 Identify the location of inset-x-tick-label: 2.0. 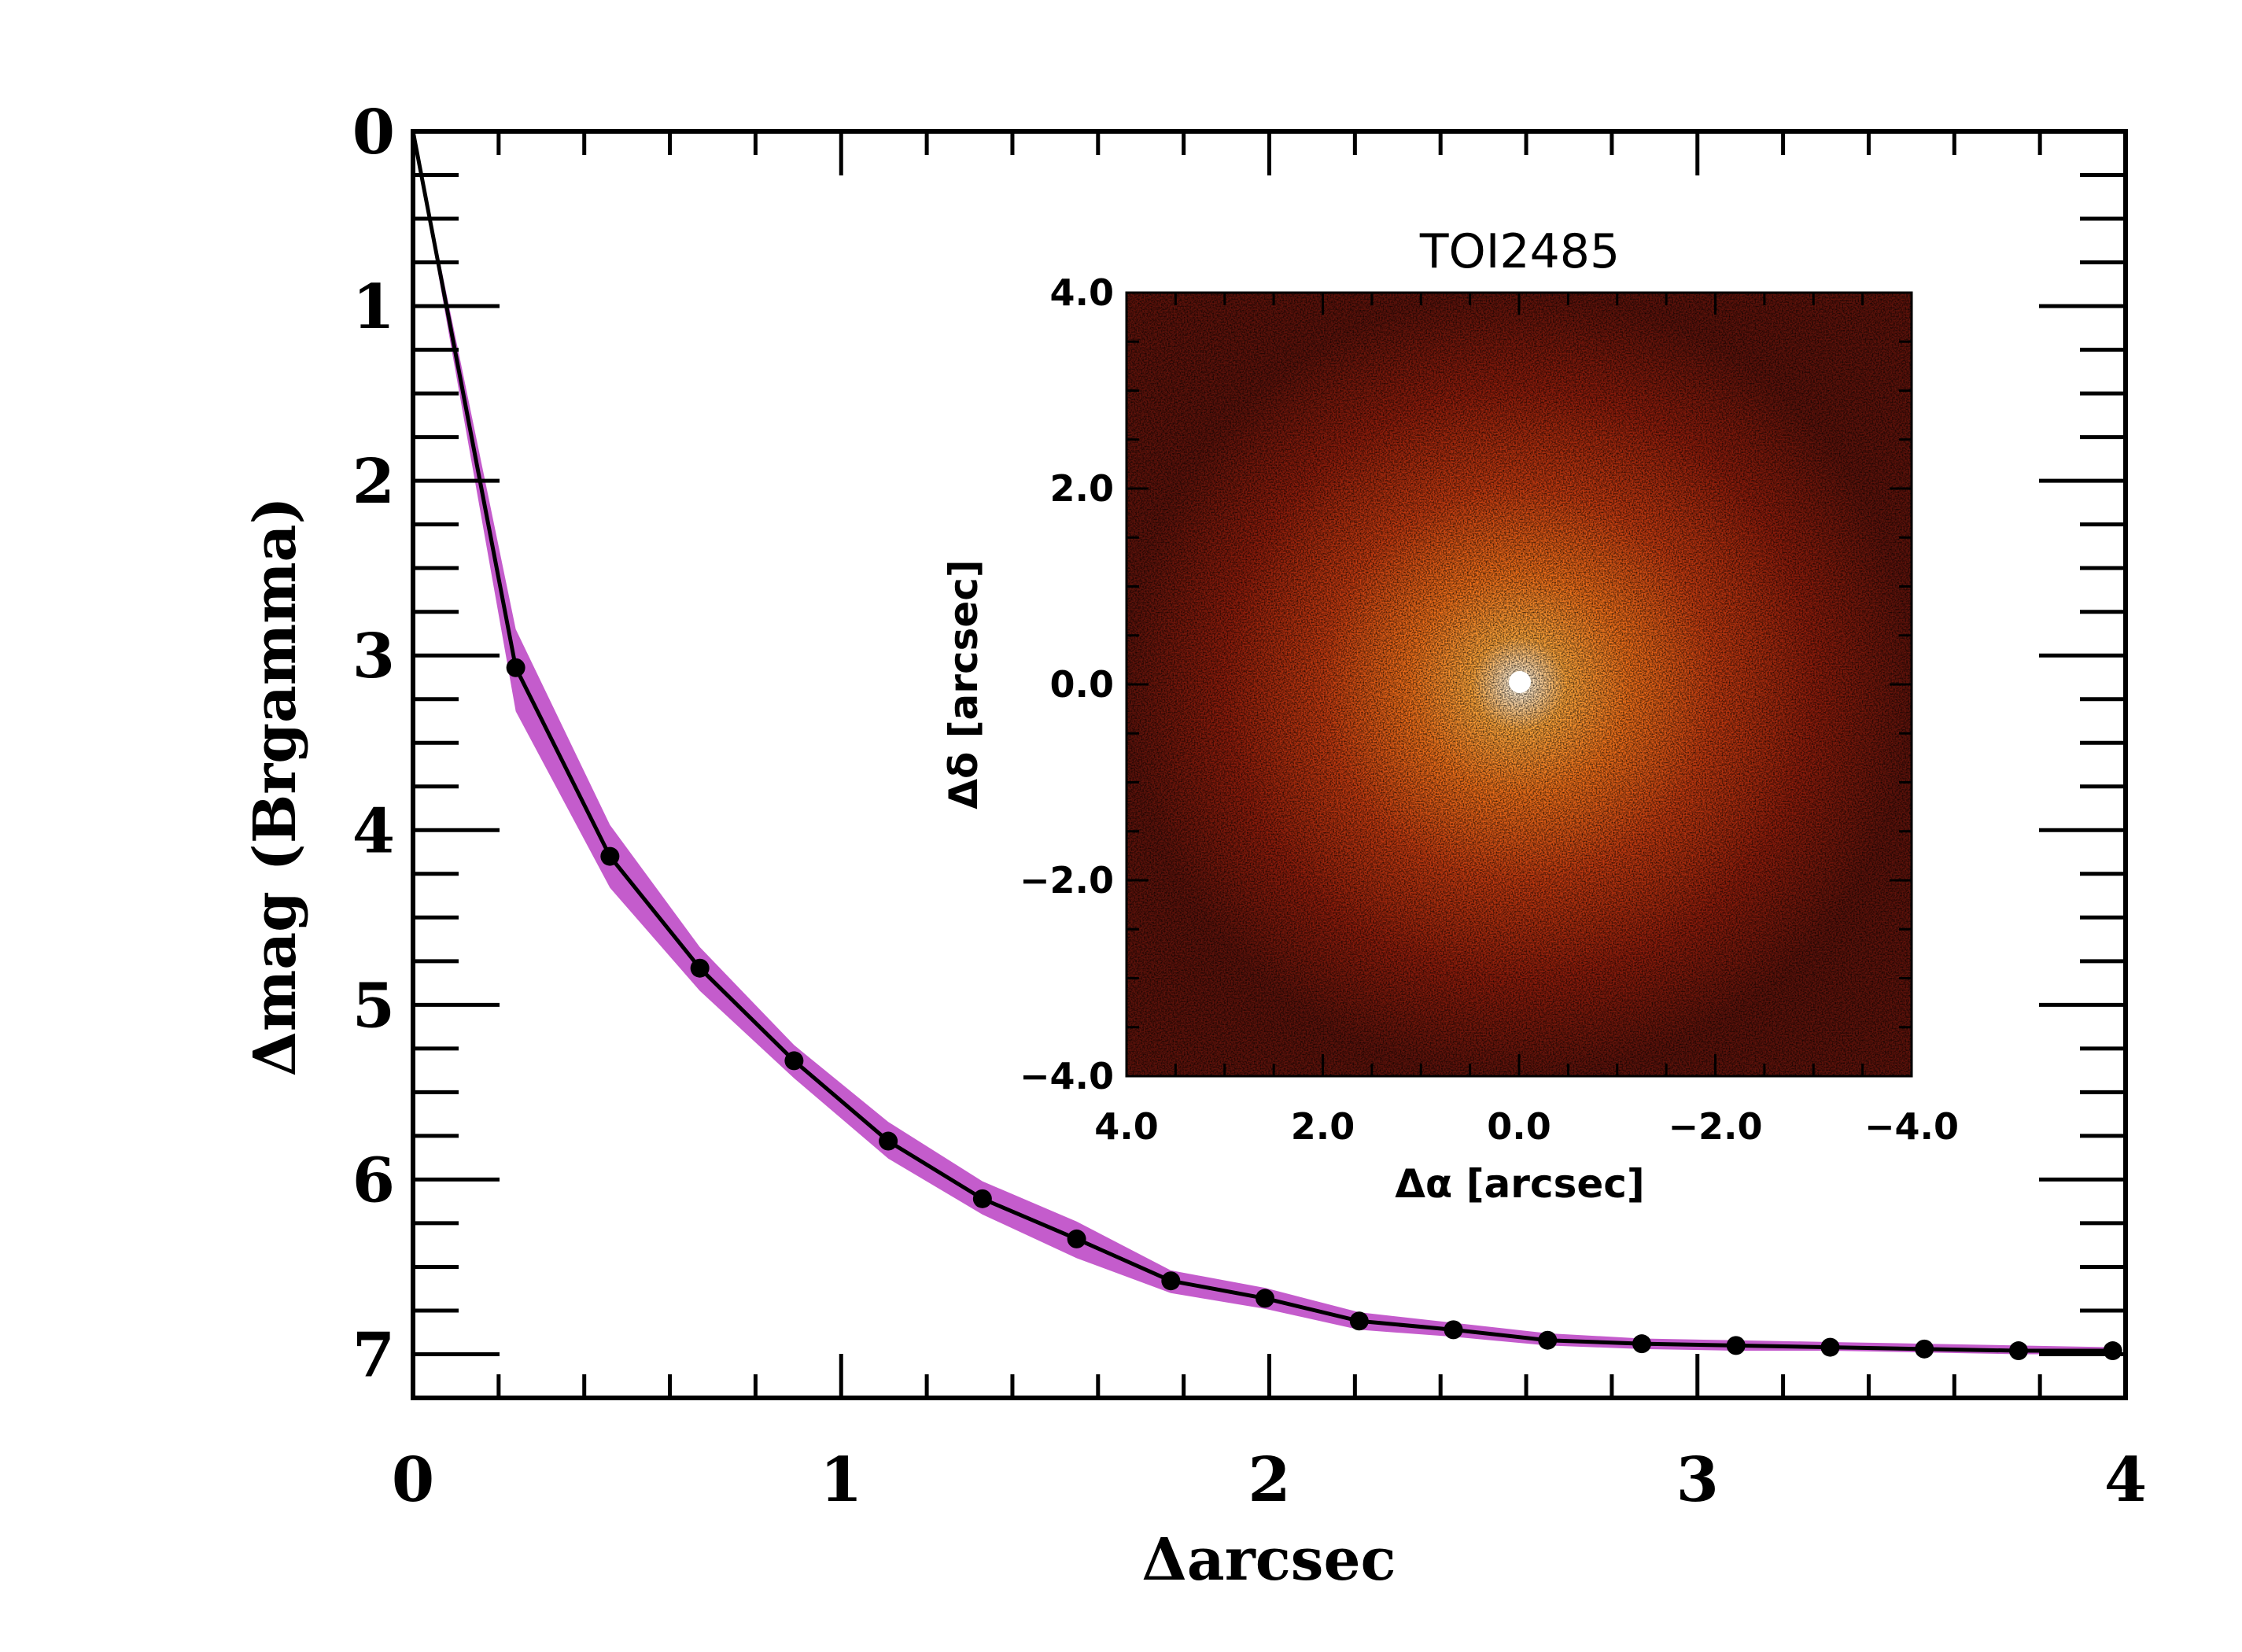
(1323, 1126).